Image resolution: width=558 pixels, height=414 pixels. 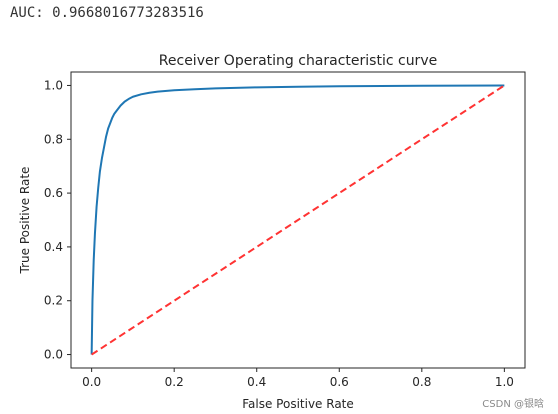 What do you see at coordinates (174, 382) in the screenshot?
I see `x-tick-label: 0.2` at bounding box center [174, 382].